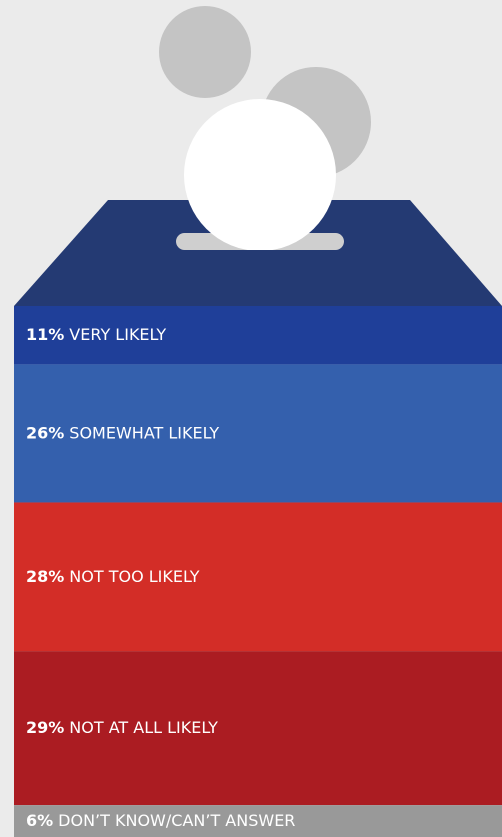  What do you see at coordinates (117, 334) in the screenshot?
I see `category-label: VERY LIKELY` at bounding box center [117, 334].